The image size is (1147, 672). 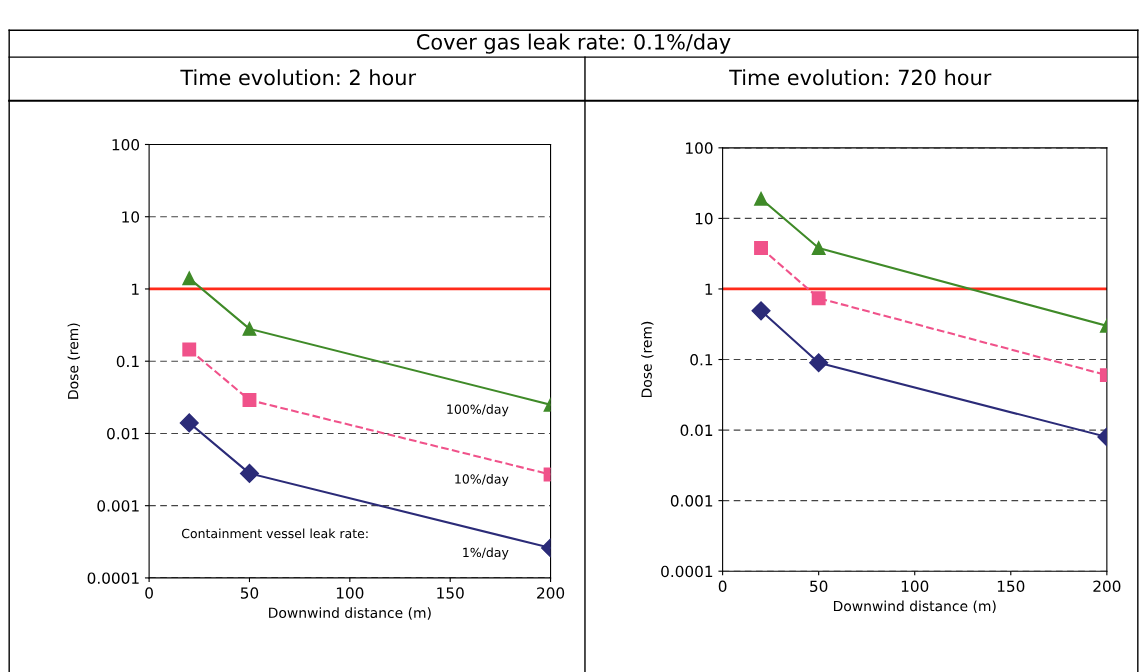 I want to click on series-label: 1%/day, so click(x=486, y=553).